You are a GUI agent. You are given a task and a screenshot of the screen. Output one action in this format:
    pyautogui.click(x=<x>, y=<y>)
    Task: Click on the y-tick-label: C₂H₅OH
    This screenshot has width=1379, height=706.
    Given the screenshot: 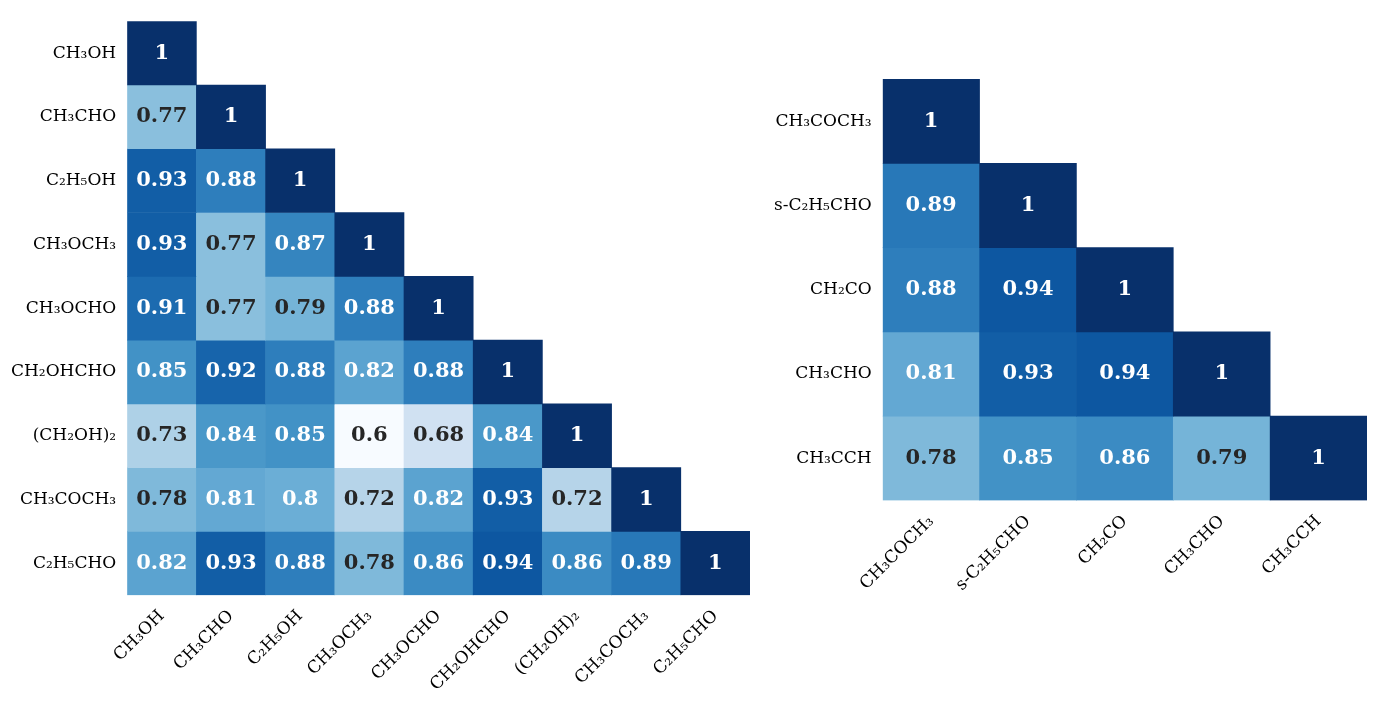 What is the action you would take?
    pyautogui.click(x=81, y=179)
    